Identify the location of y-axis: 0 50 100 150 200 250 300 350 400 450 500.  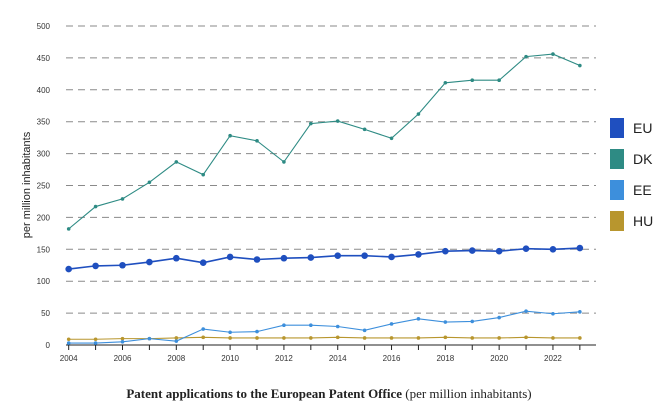
(44, 186).